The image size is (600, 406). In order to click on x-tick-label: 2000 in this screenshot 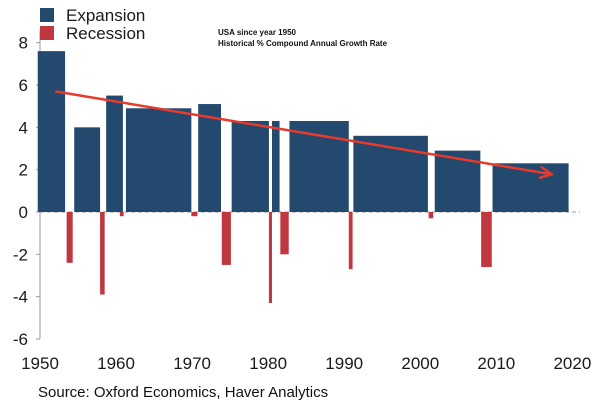, I will do `click(420, 363)`.